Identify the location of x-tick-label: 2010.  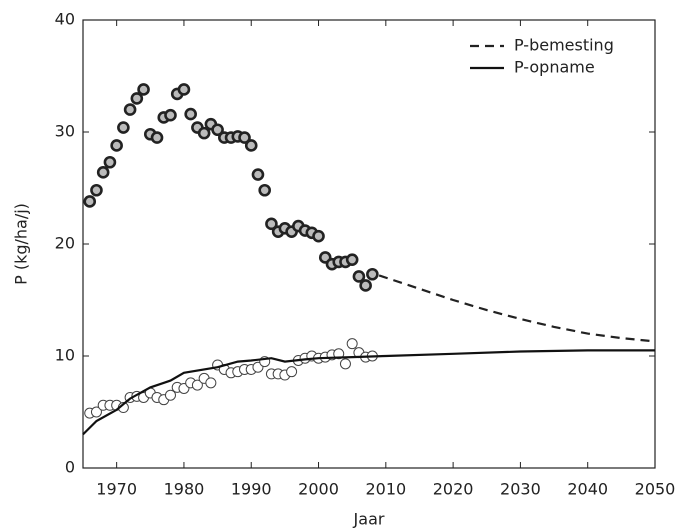
(385, 489).